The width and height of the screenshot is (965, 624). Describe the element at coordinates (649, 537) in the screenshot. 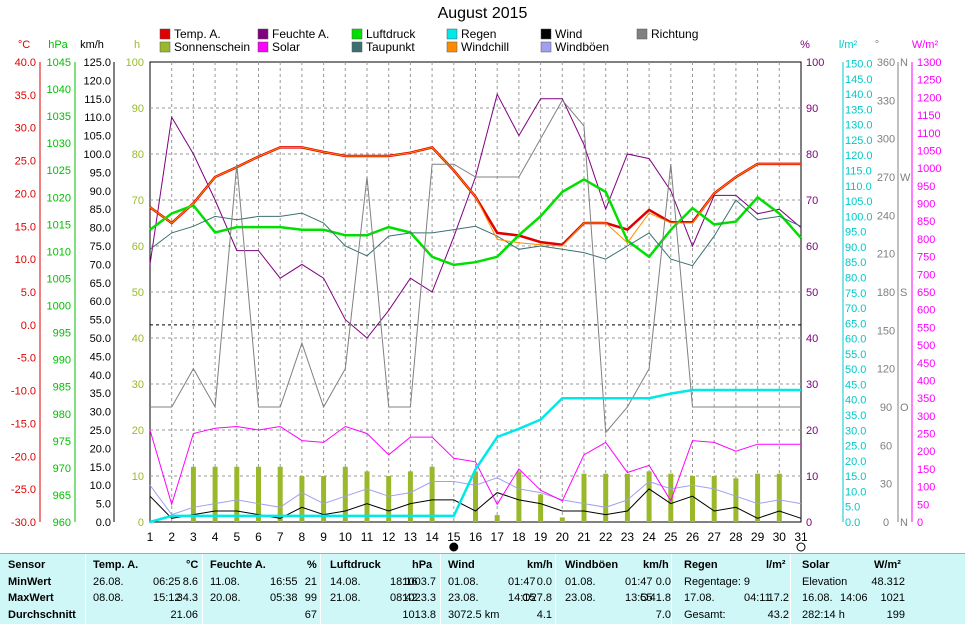

I see `x-tick-label: 24` at that location.